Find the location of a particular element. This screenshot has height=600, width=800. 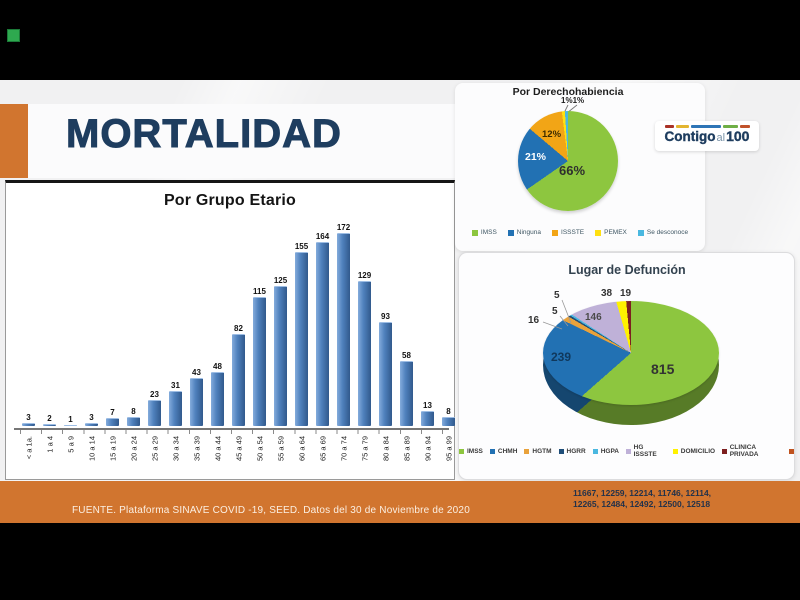

bar-column: 3 is located at coordinates (28, 321).